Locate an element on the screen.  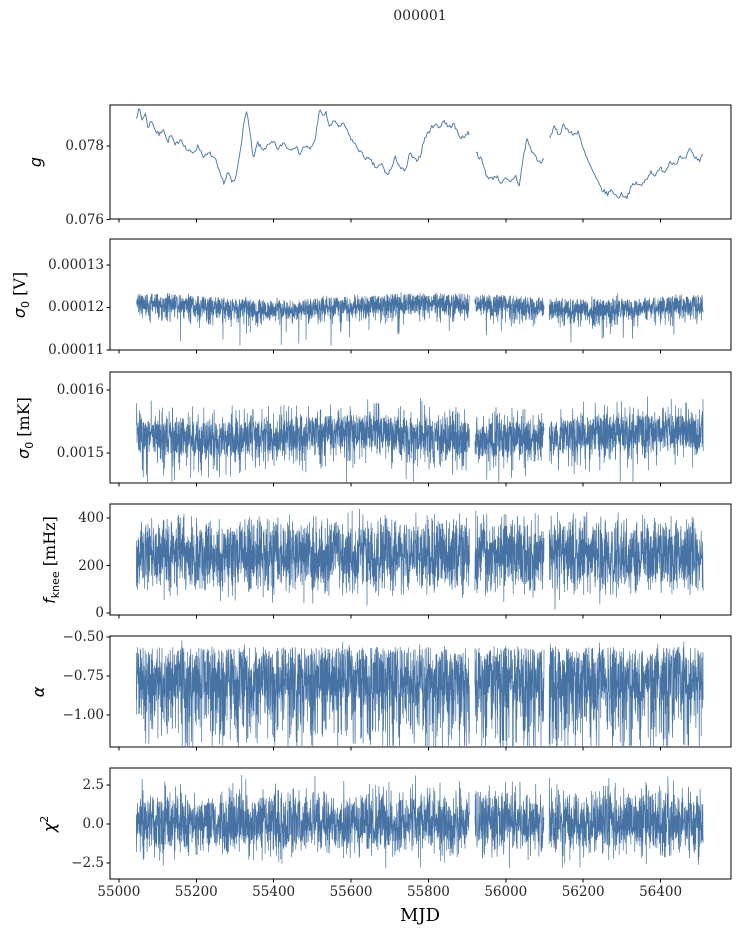
y-tick-label: 400 is located at coordinates (91, 518).